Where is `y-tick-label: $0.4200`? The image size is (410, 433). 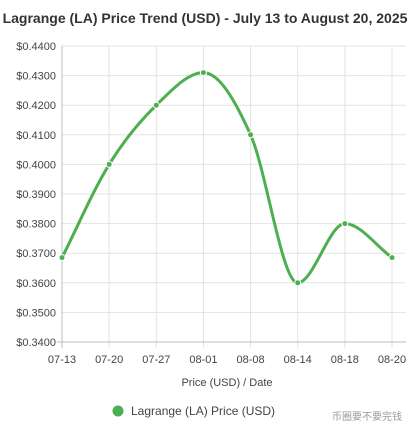 y-tick-label: $0.4200 is located at coordinates (36, 106).